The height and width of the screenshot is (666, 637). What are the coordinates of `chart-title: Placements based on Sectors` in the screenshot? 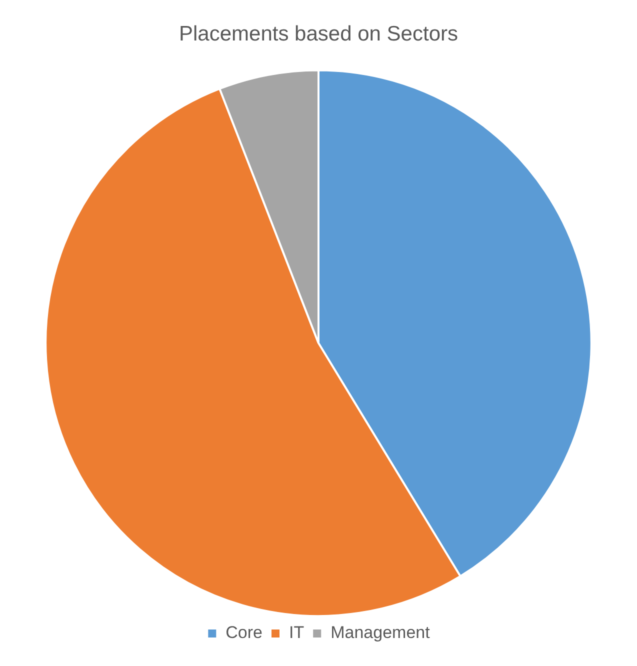 It's located at (318, 34).